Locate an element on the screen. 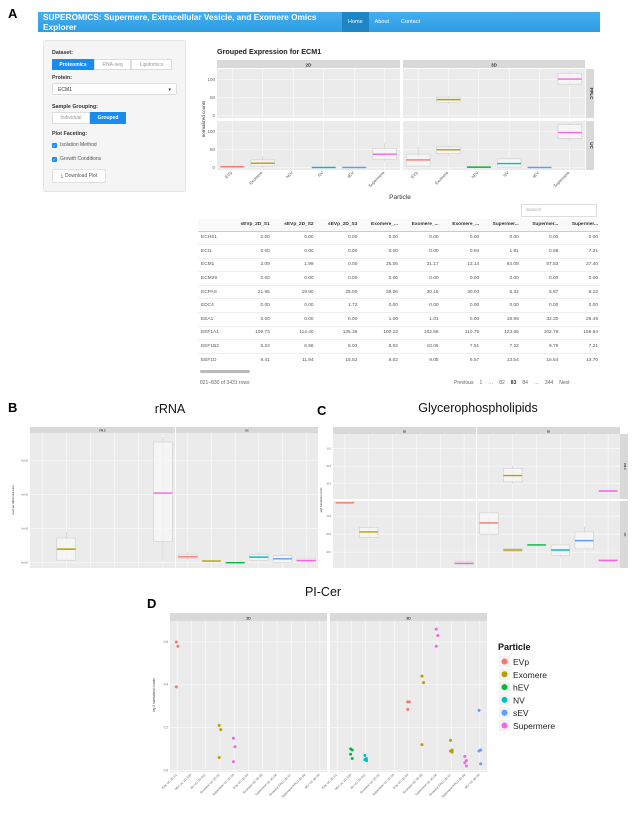  table-cell: 27.40 is located at coordinates (580, 264).